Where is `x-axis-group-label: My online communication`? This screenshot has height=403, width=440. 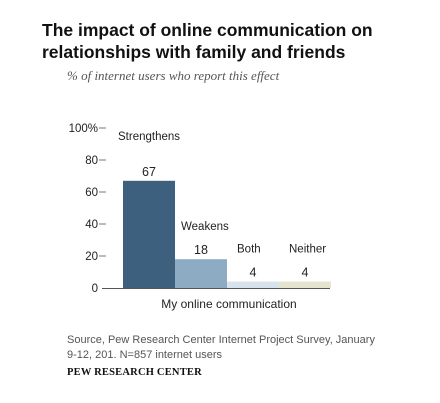
x-axis-group-label: My online communication is located at coordinates (228, 304).